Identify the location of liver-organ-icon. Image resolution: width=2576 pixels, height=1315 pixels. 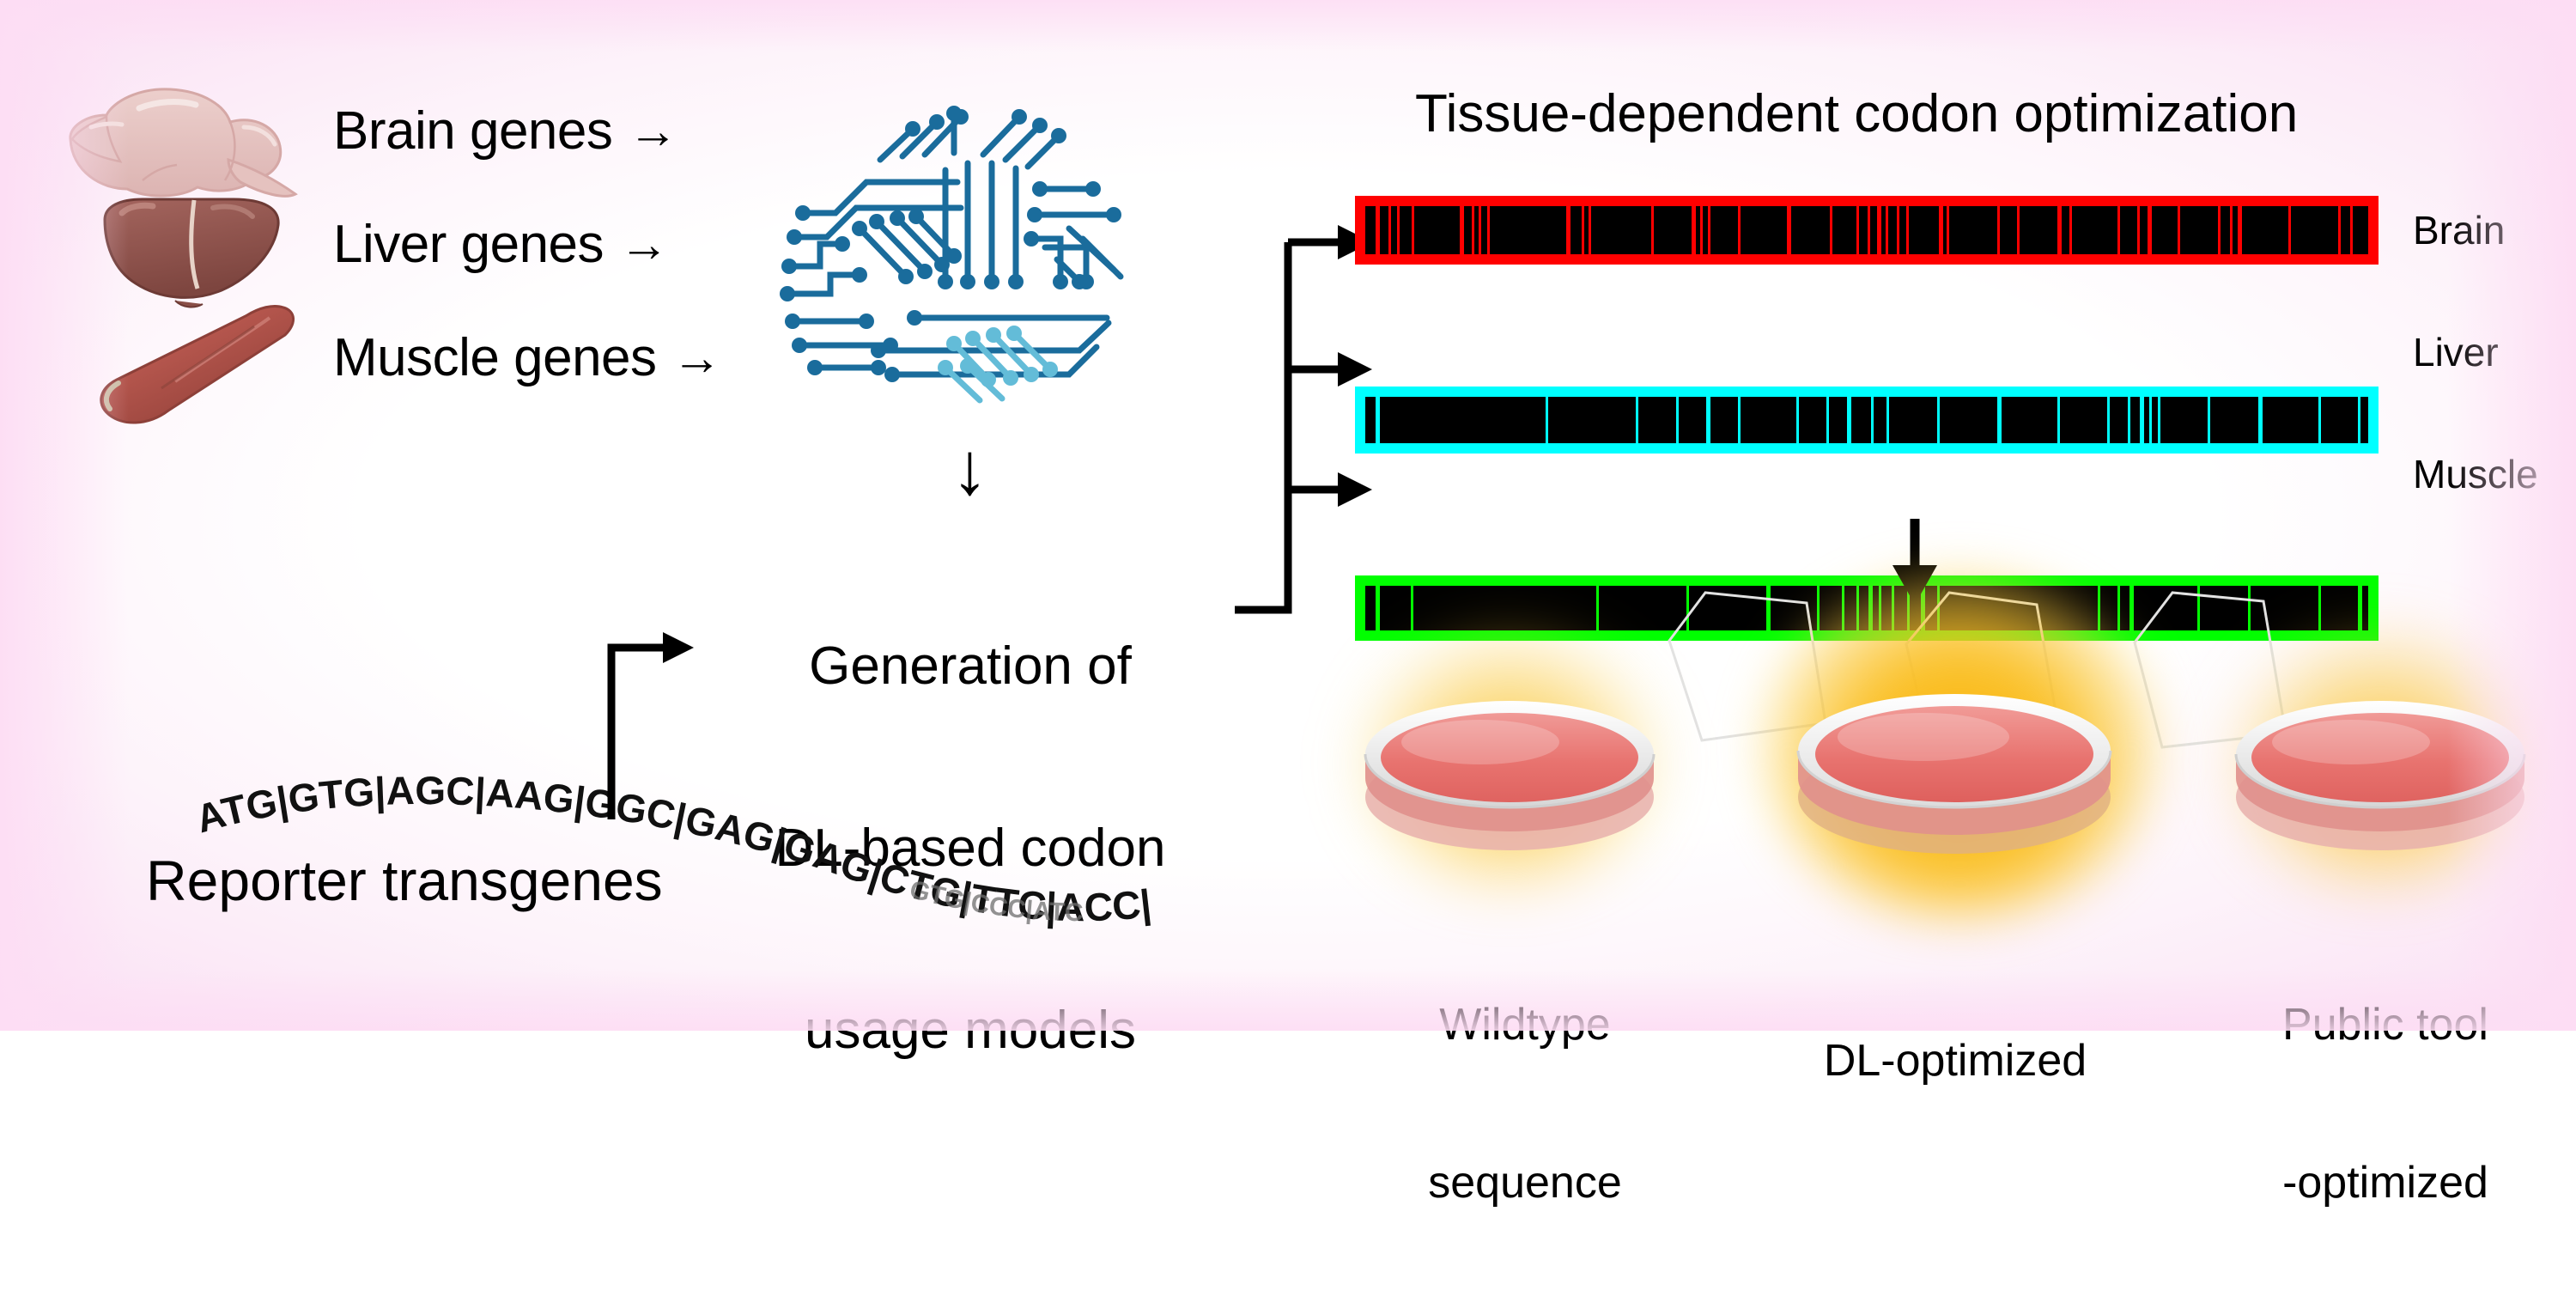
(191, 254).